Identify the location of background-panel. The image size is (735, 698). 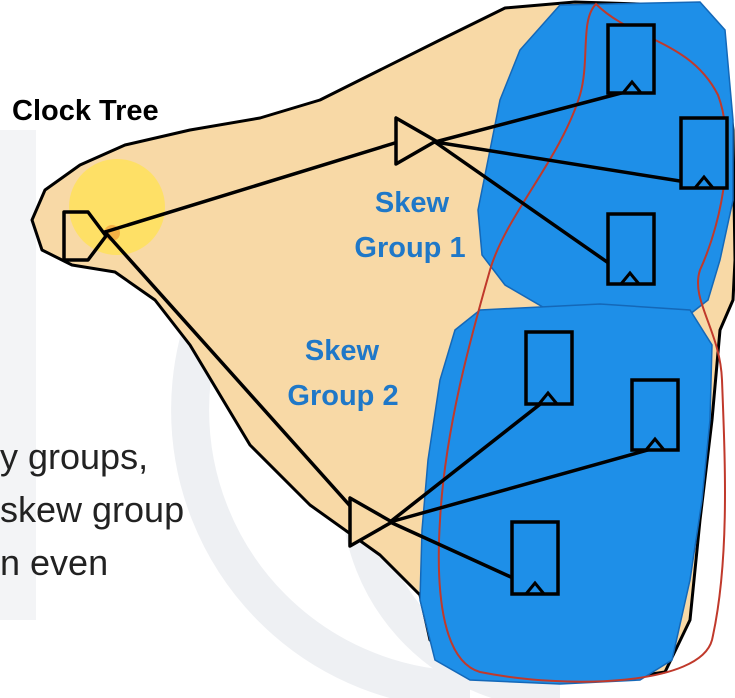
(18, 375).